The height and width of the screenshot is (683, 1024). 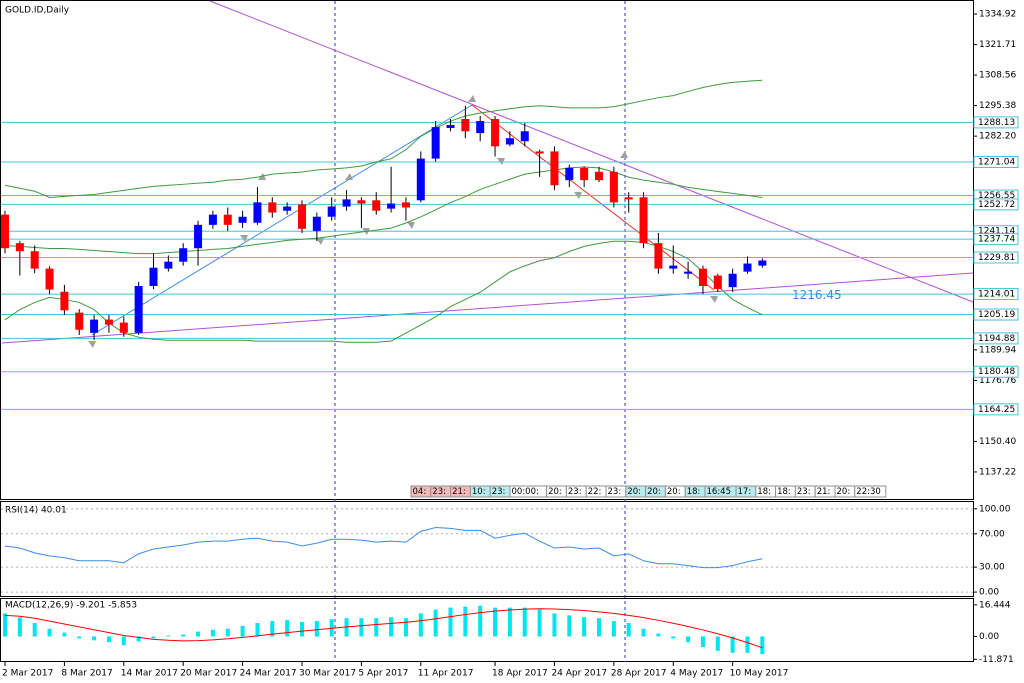 What do you see at coordinates (996, 295) in the screenshot?
I see `level-label: 1214.01` at bounding box center [996, 295].